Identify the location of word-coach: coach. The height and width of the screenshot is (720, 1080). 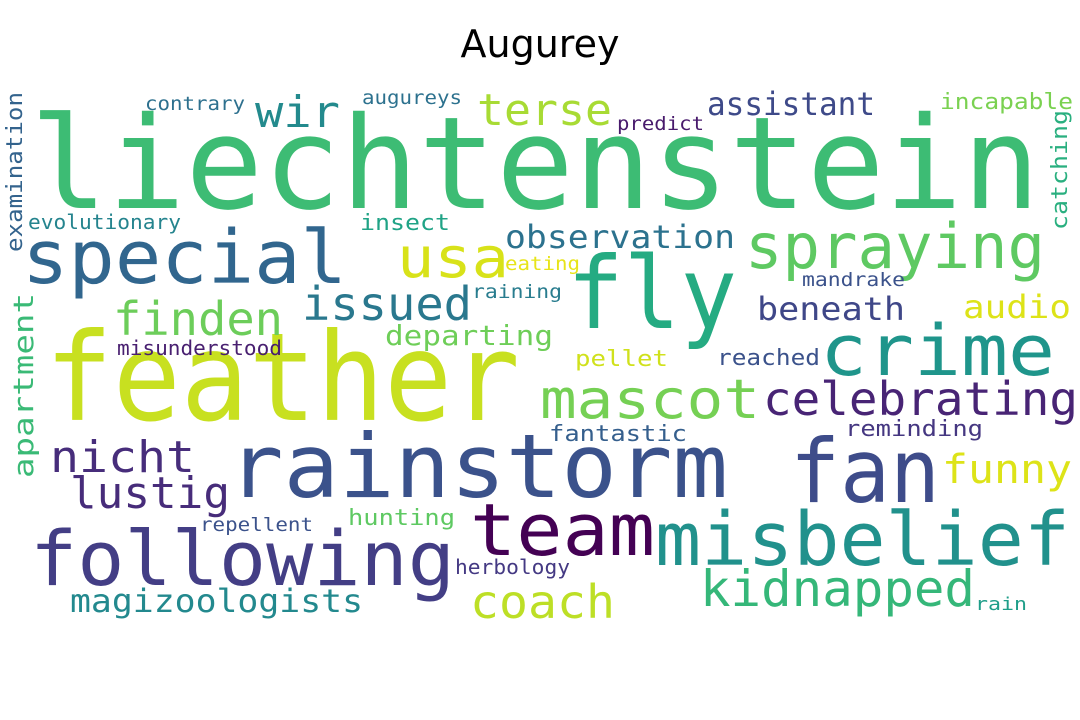
(542, 602).